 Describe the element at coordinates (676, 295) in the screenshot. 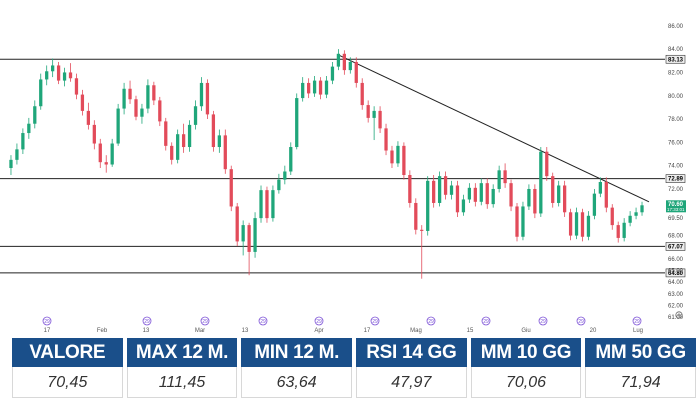

I see `y-tick-label: 63.00` at that location.